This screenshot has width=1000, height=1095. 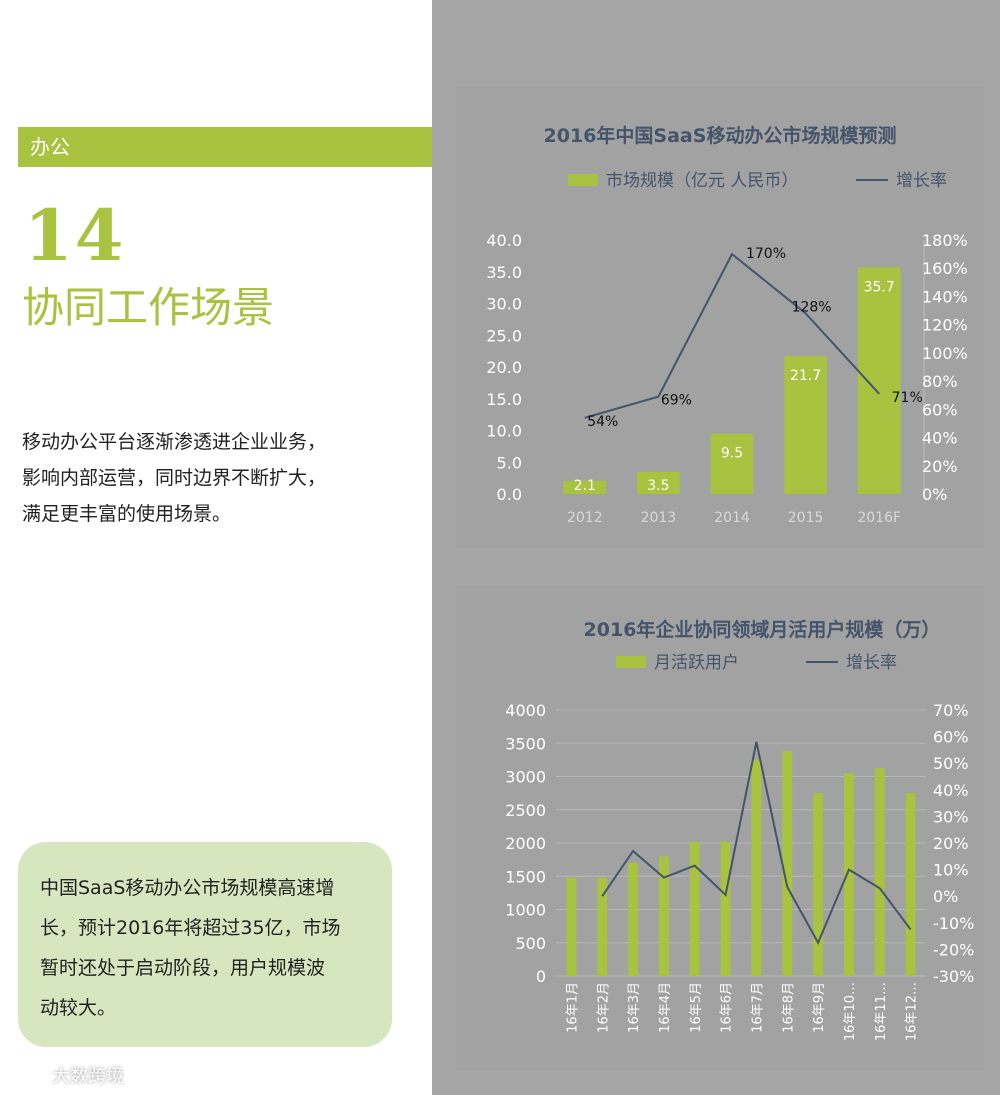 I want to click on y-tick-label: 0.0, so click(x=509, y=494).